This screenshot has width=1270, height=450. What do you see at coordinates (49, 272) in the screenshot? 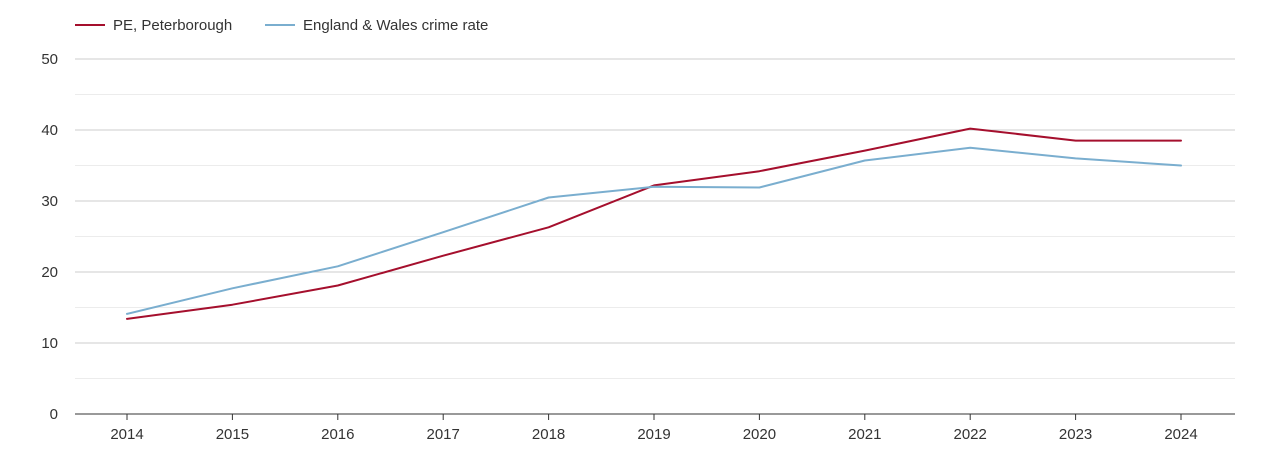
I see `y-tick-label: 20` at bounding box center [49, 272].